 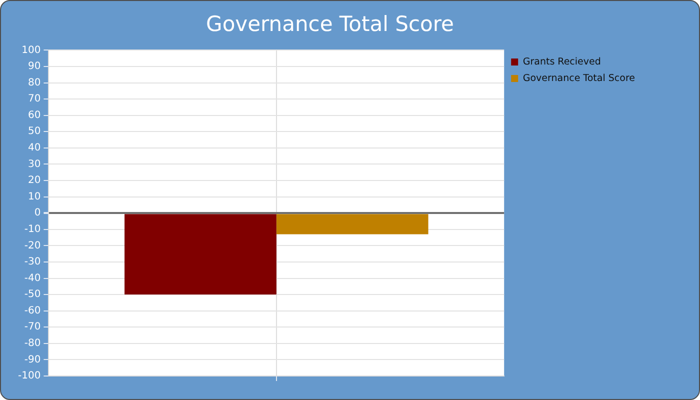 I want to click on y-tick-label: 0, so click(x=37, y=213).